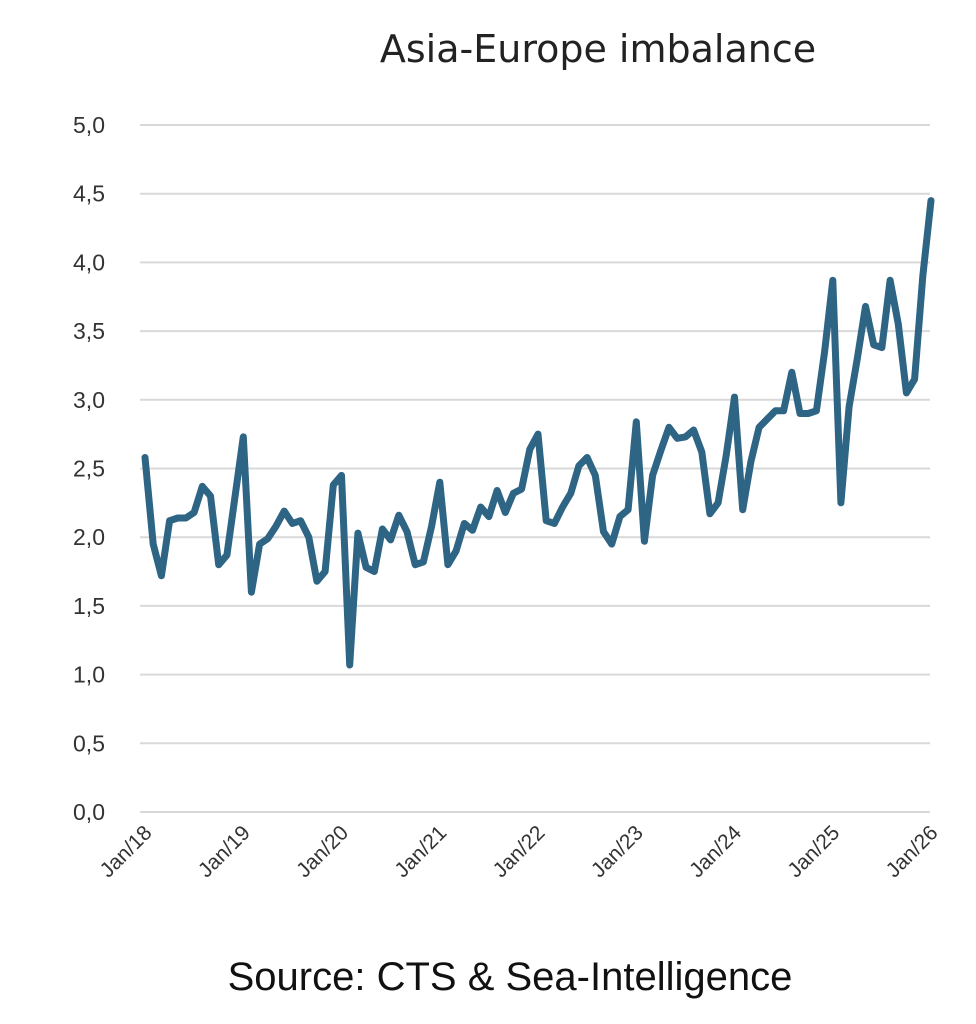  I want to click on y-tick-label: 1,0, so click(89, 675).